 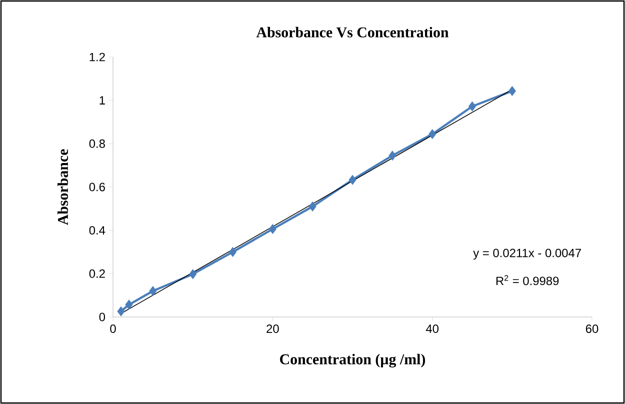 I want to click on y-tick-label: 0, so click(x=102, y=317).